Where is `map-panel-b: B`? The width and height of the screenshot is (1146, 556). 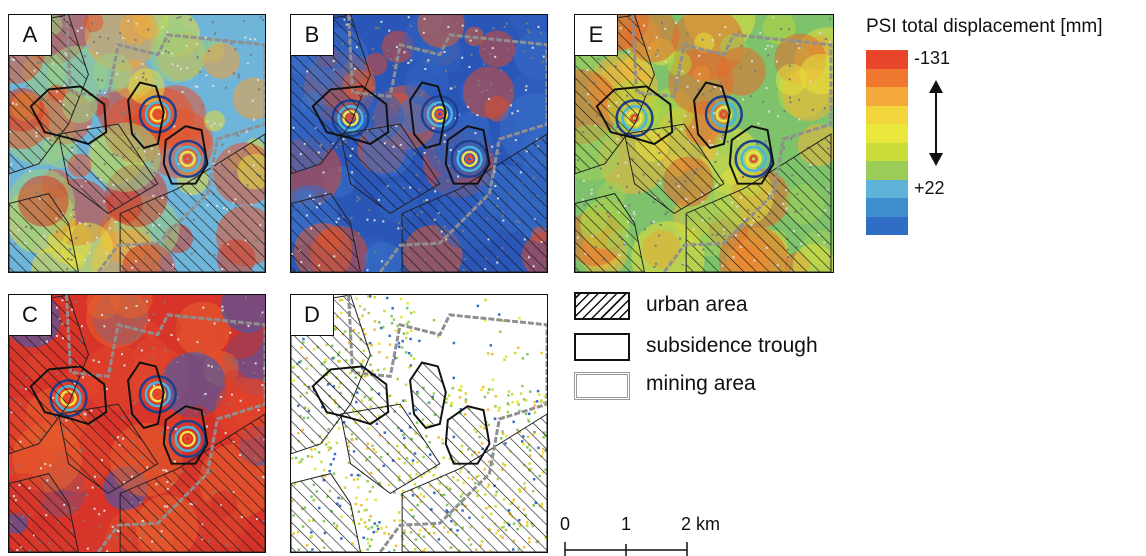 map-panel-b: B is located at coordinates (419, 143).